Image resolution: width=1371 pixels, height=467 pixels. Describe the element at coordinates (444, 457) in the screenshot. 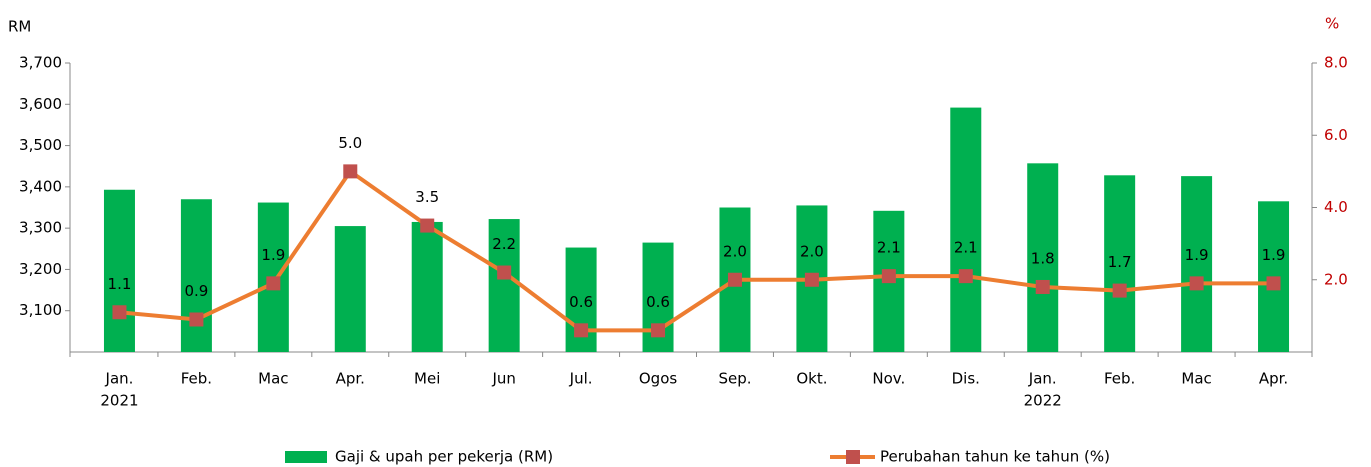

I see `legend-label: Gaji & upah per pekerja (RM)` at that location.